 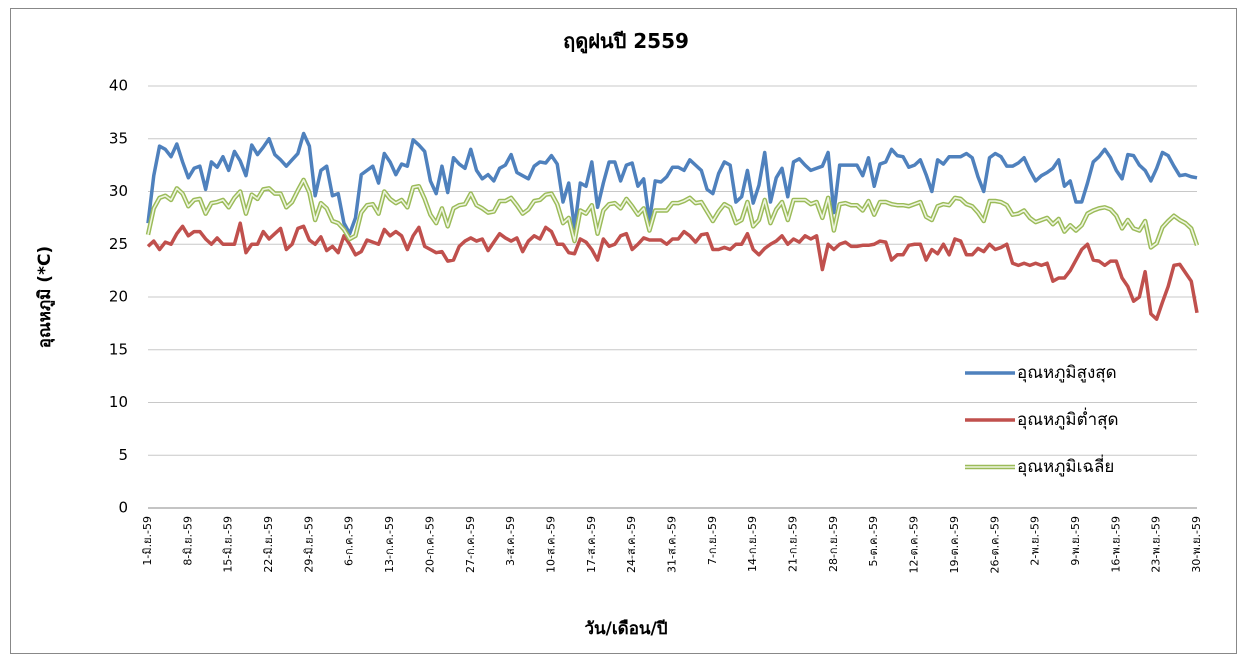 I want to click on x-tick-label: 12-ต.ค.-59, so click(x=914, y=544).